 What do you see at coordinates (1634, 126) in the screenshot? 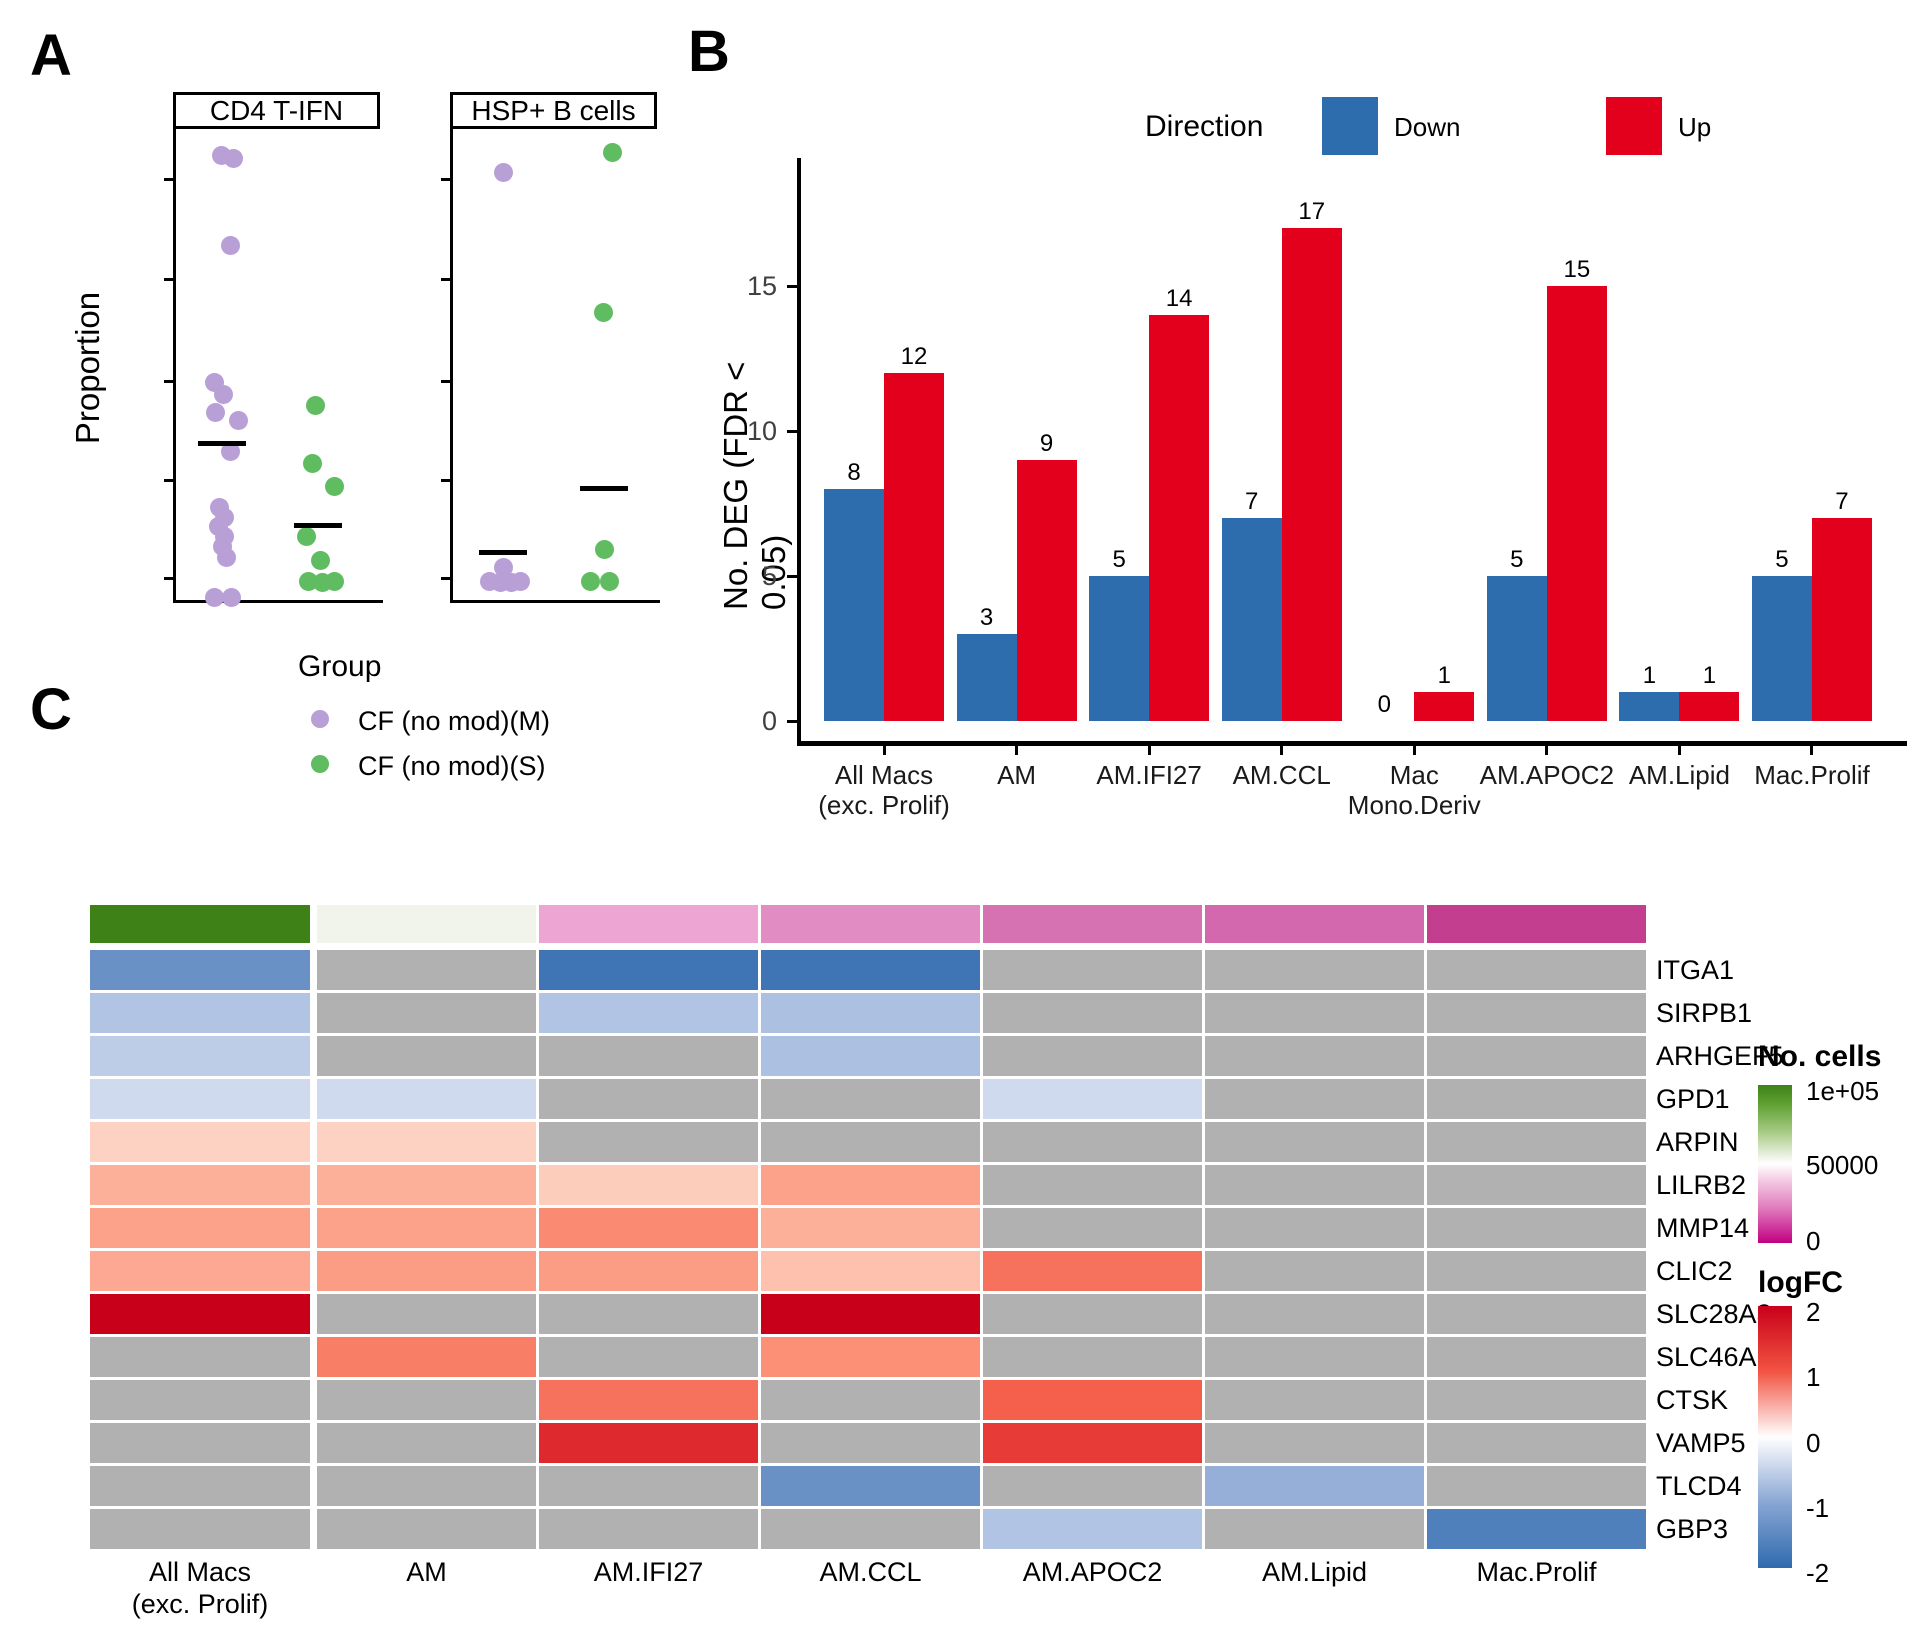
I see `direction-legend-swatch-up` at bounding box center [1634, 126].